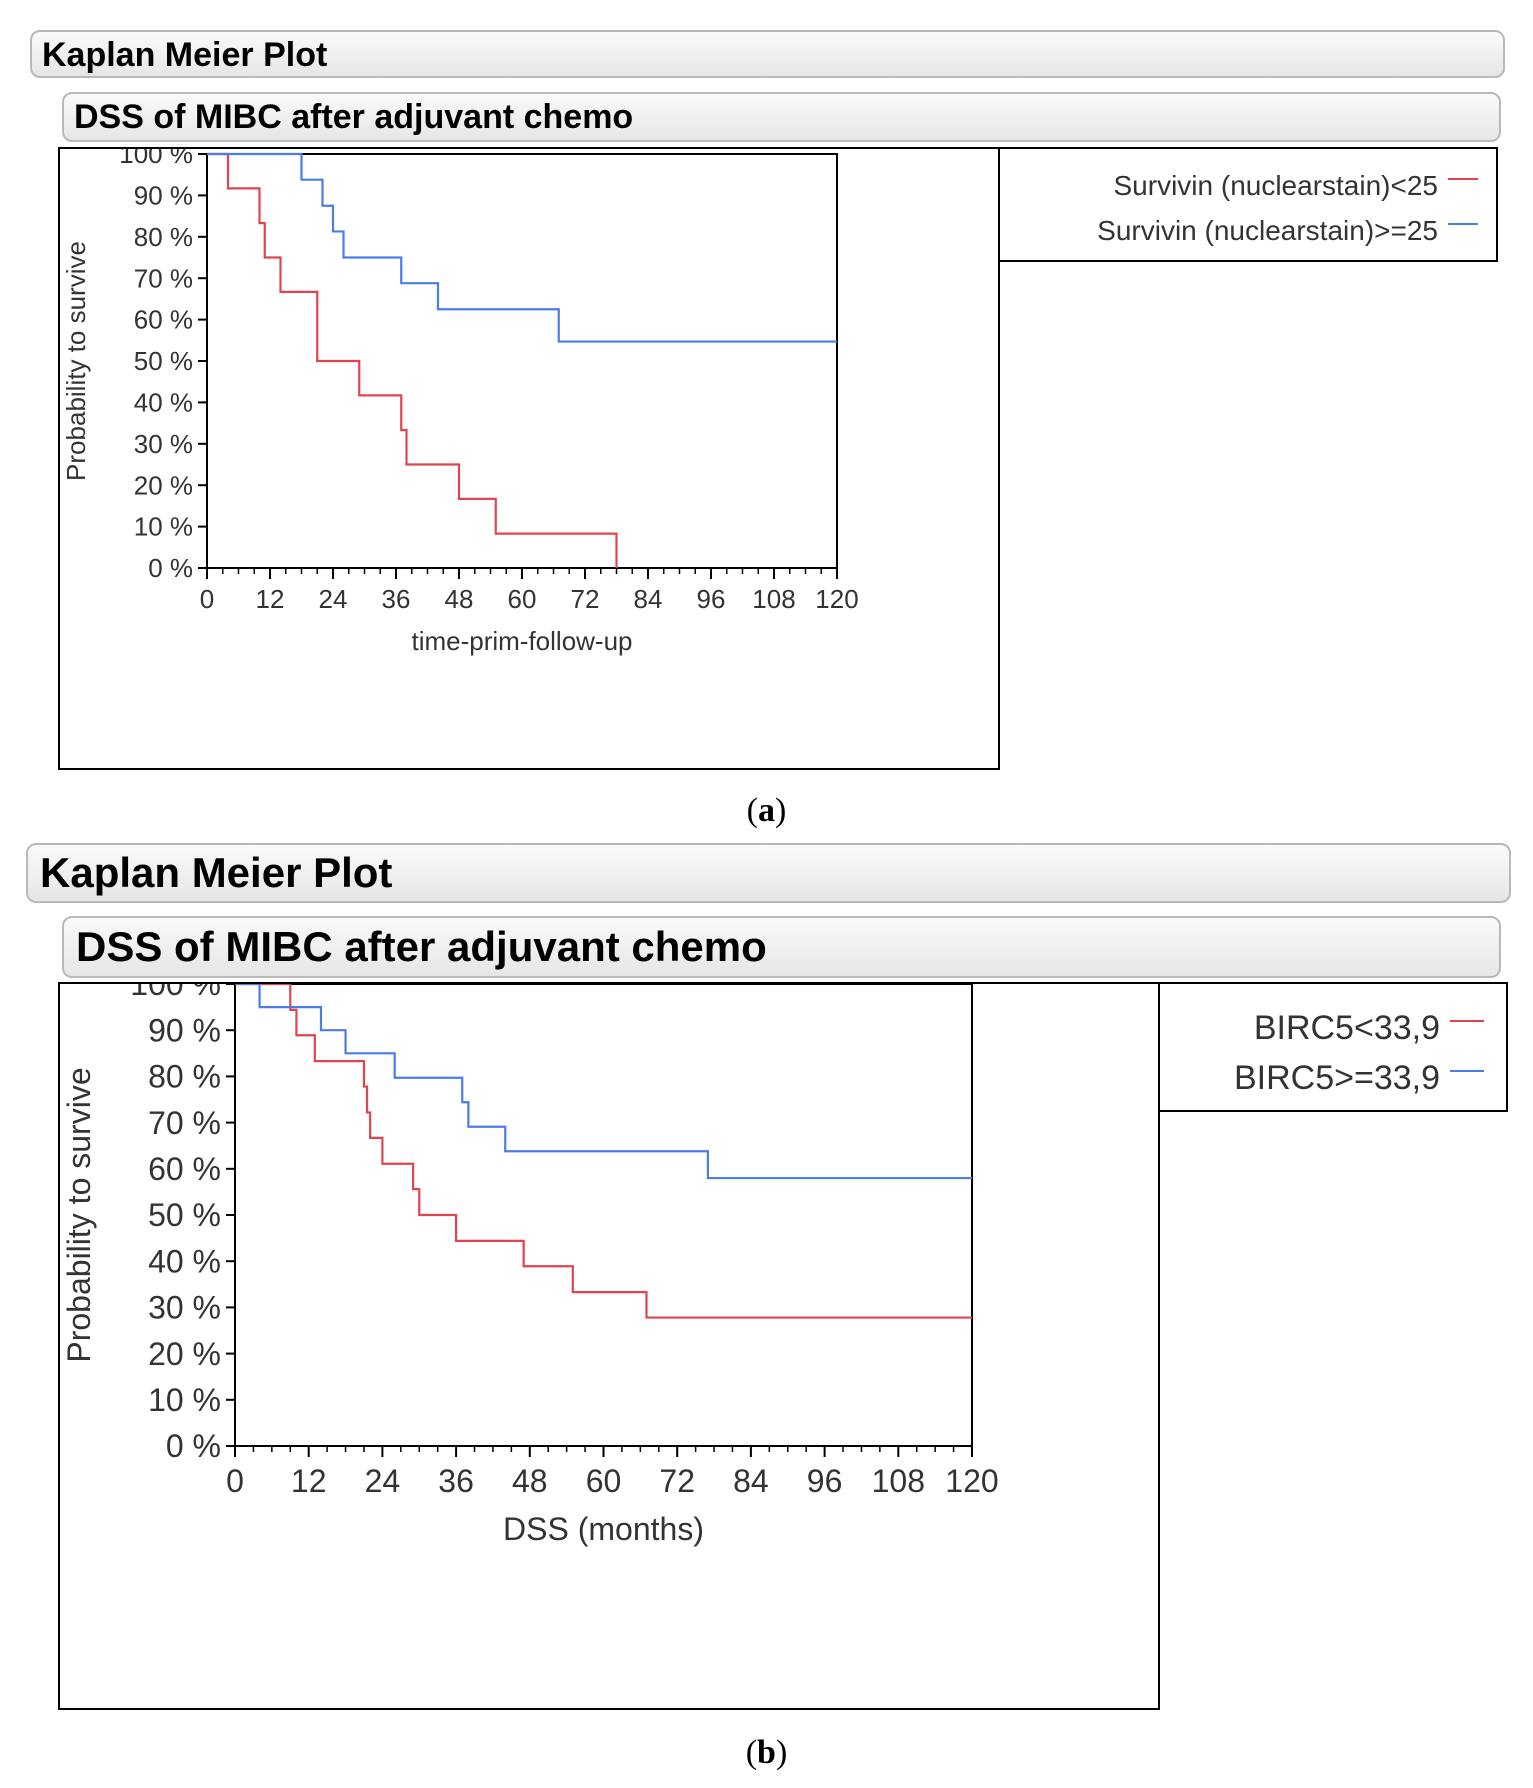 The width and height of the screenshot is (1533, 1788). I want to click on legend-label: BIRC5>=33,9, so click(1336, 1077).